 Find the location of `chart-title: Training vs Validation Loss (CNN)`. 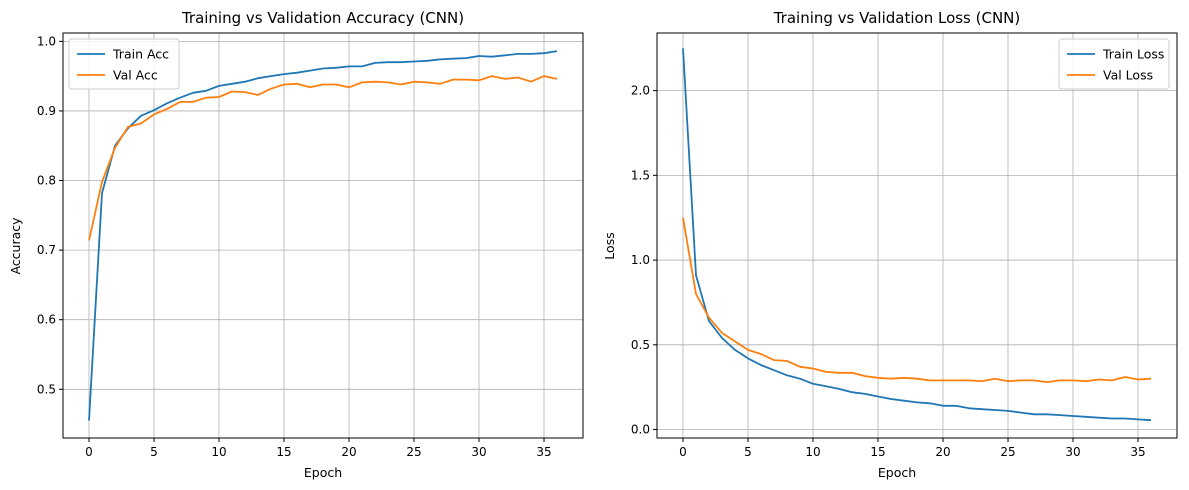

chart-title: Training vs Validation Loss (CNN) is located at coordinates (897, 18).